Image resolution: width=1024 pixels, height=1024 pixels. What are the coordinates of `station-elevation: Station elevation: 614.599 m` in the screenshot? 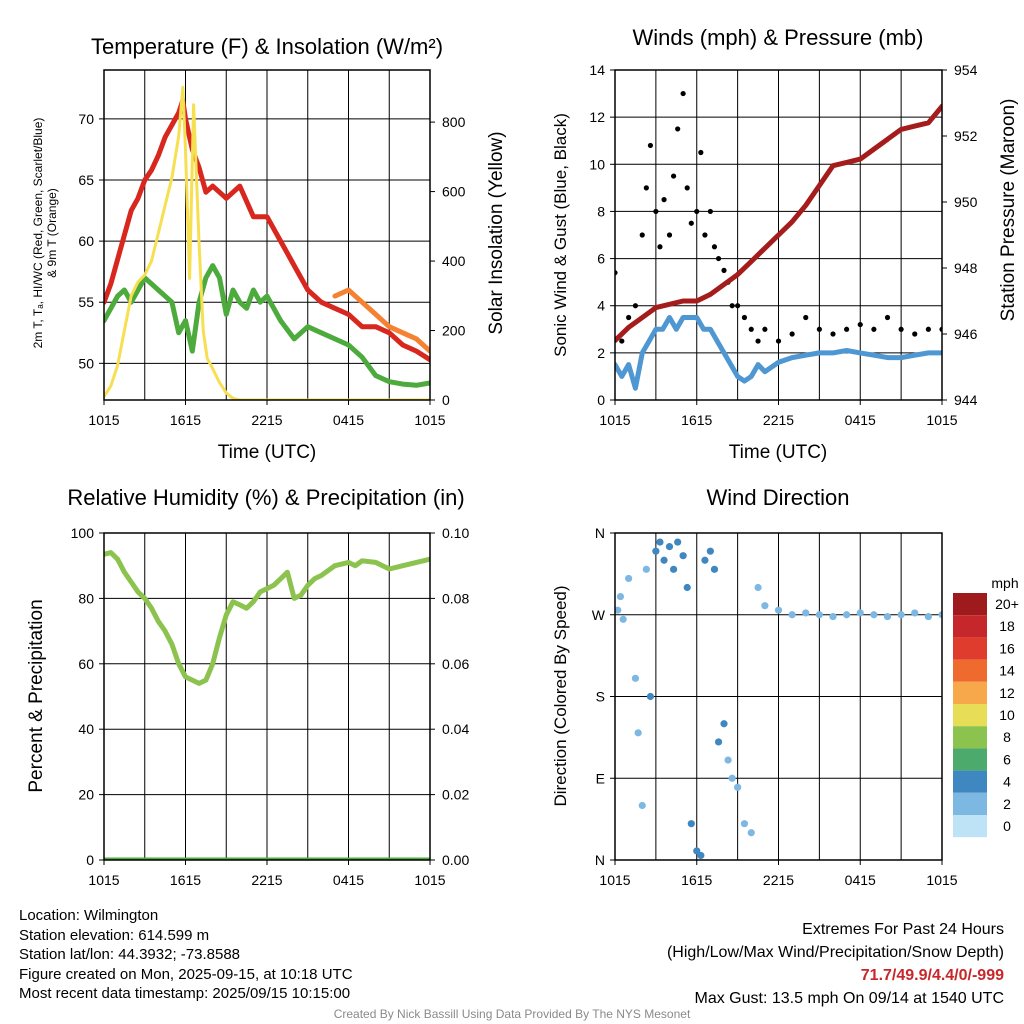 It's located at (114, 935).